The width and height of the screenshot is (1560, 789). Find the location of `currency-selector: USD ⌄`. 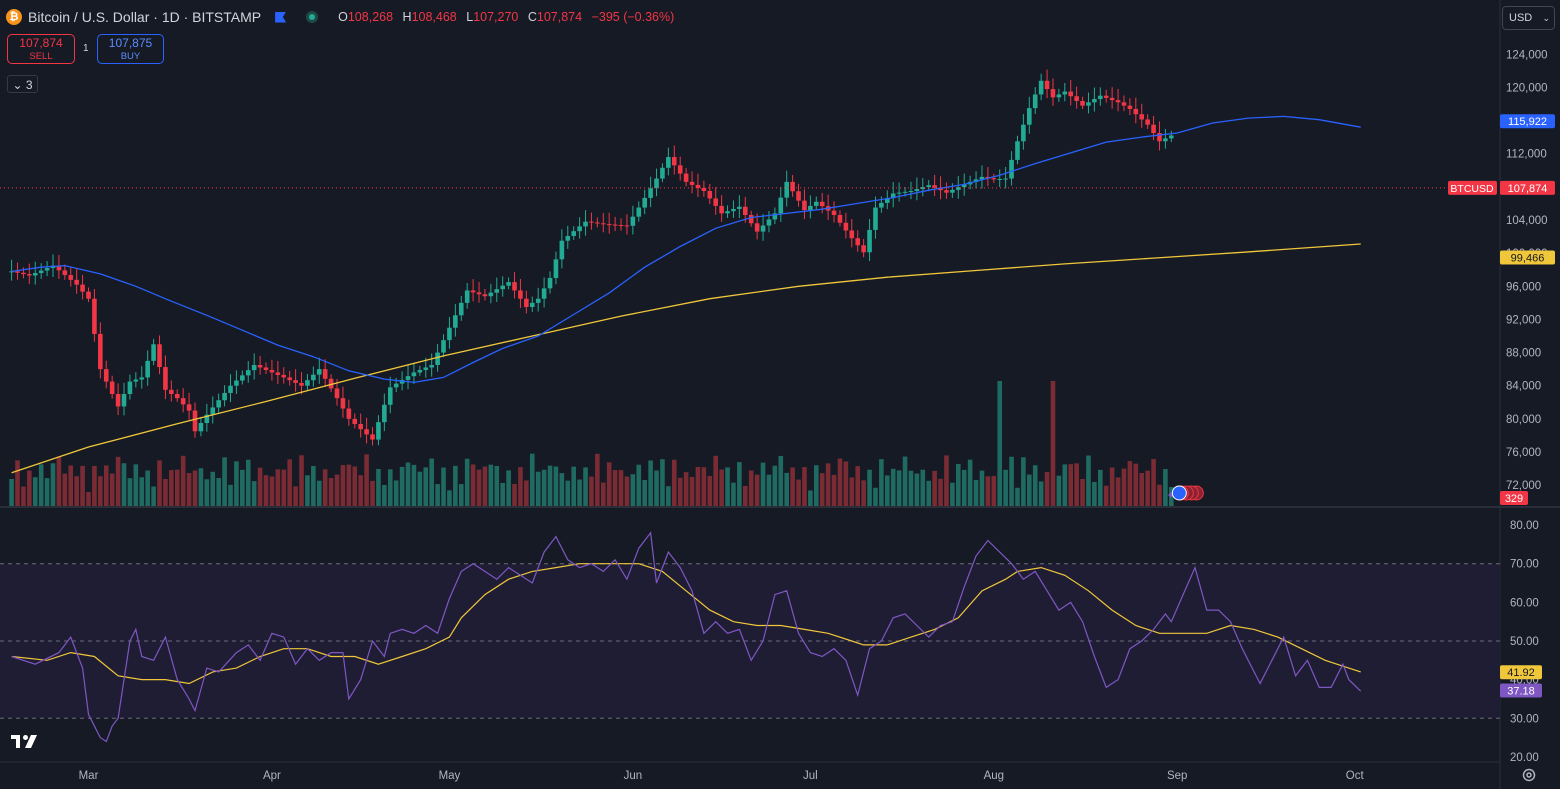

currency-selector: USD ⌄ is located at coordinates (1528, 18).